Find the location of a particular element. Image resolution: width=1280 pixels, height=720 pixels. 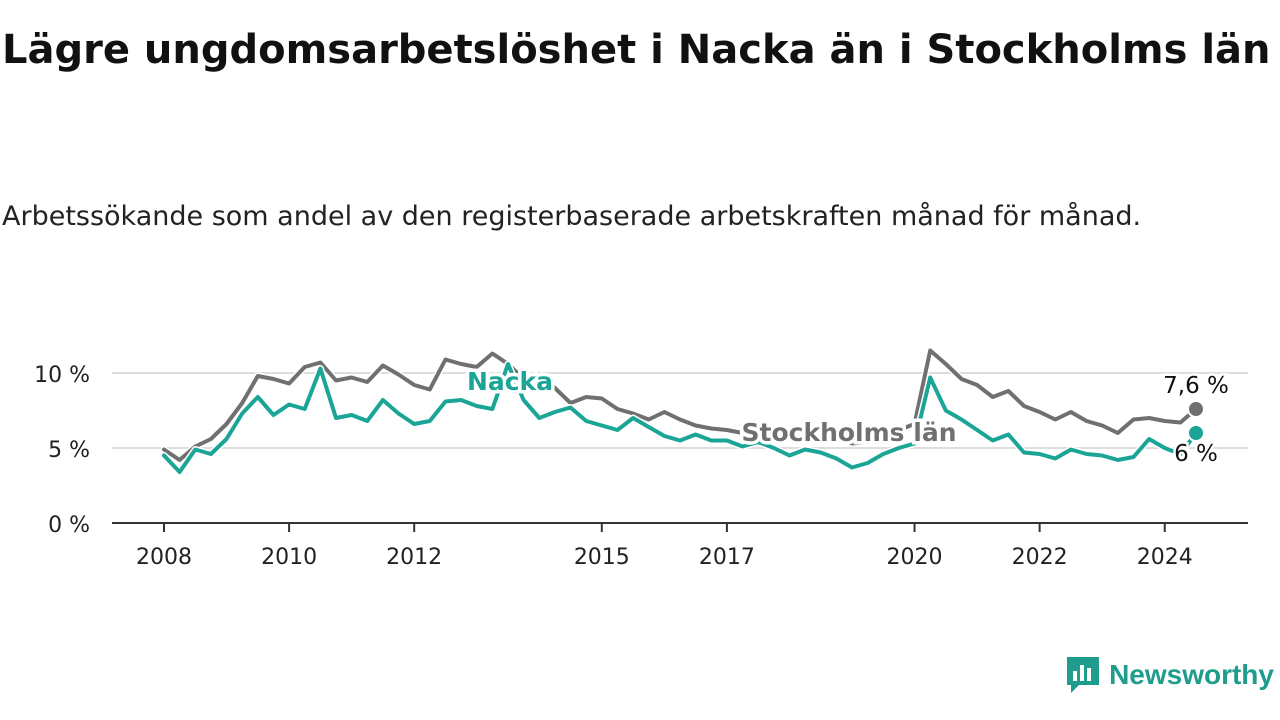

x-tick-label: 2017 is located at coordinates (727, 557).